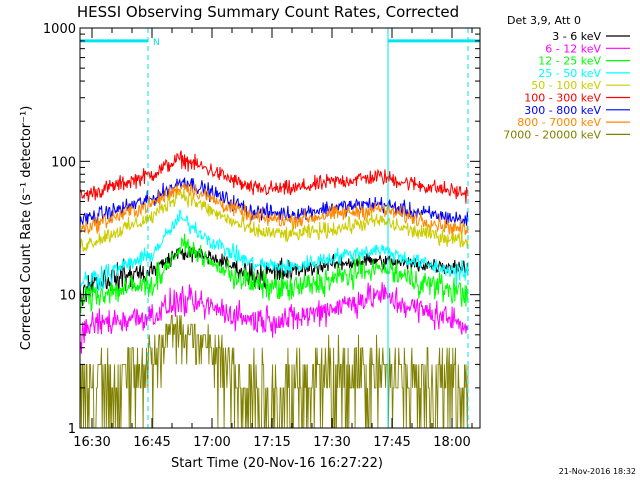  Describe the element at coordinates (552, 134) in the screenshot. I see `legend-label-9: 7000 - 20000 keV` at that location.